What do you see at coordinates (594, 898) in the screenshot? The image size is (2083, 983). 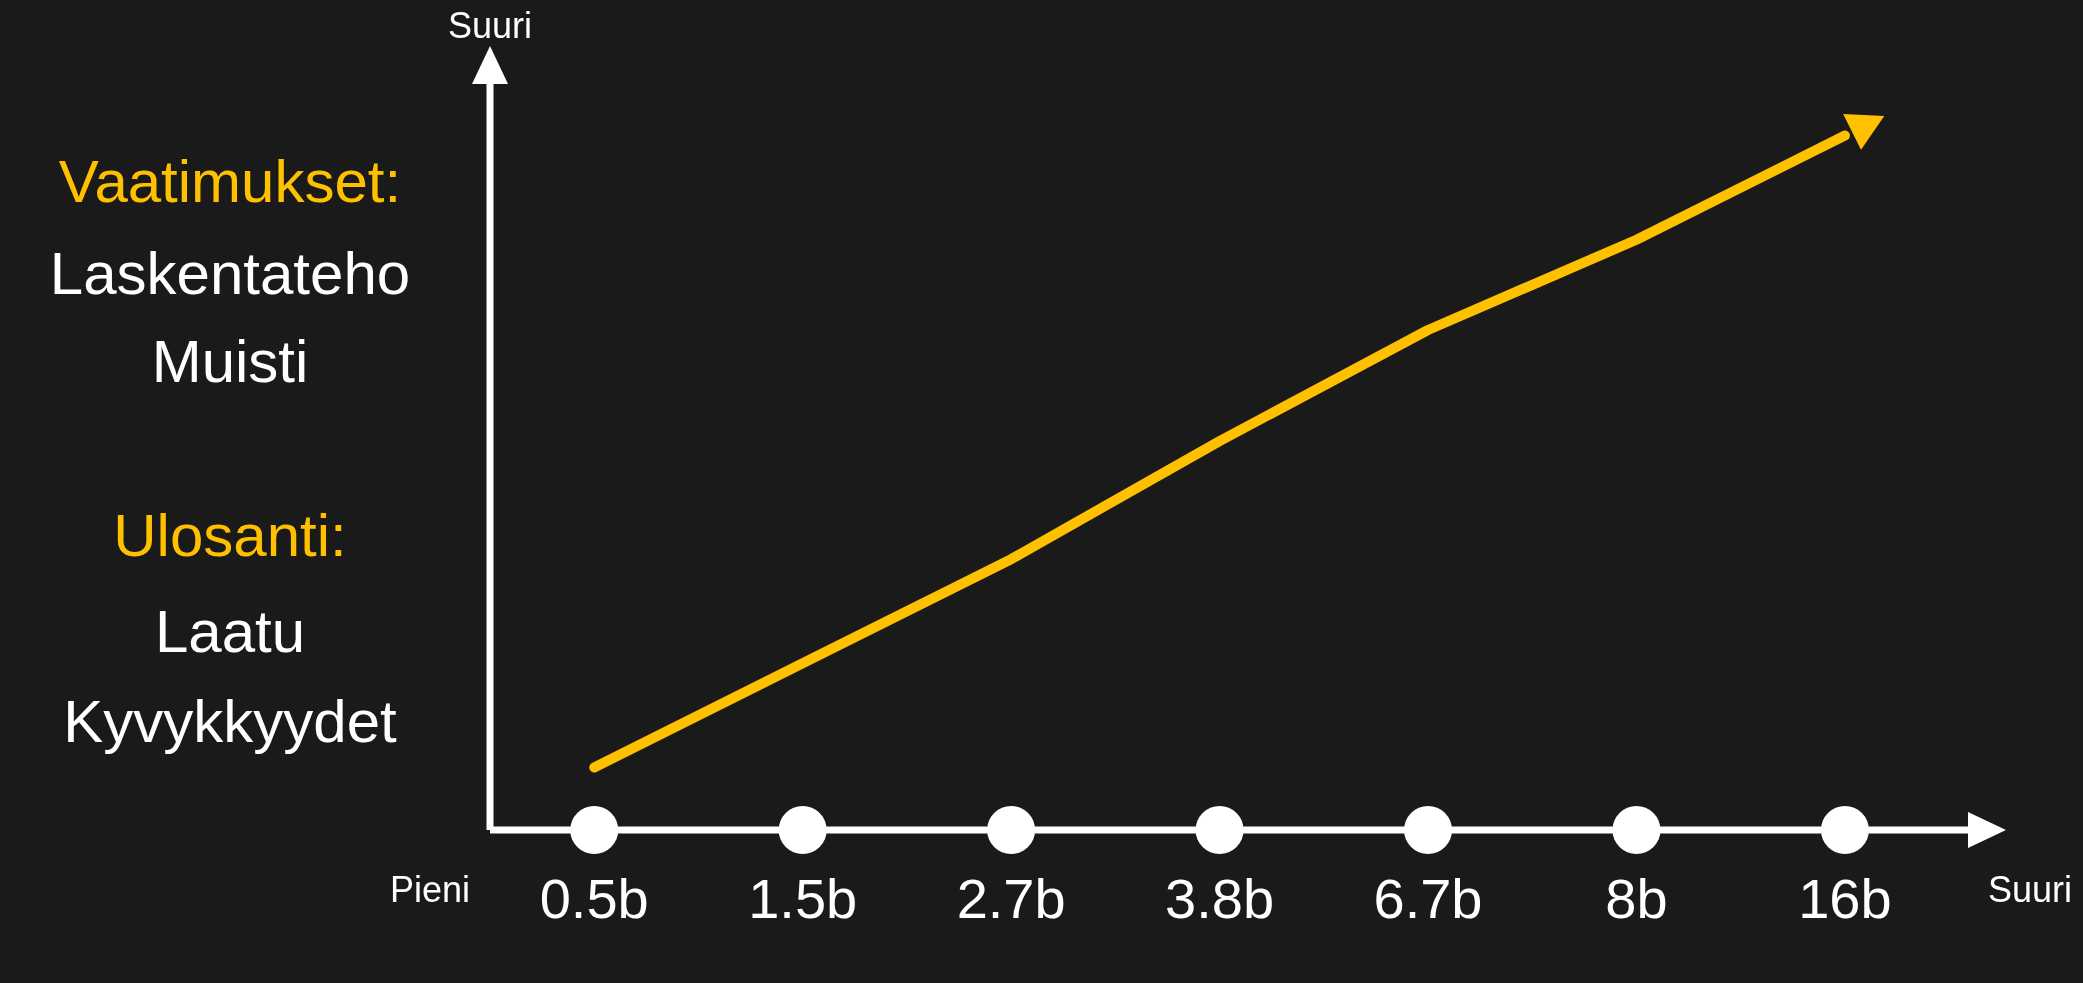 I see `x-tick-label: 0.5b` at bounding box center [594, 898].